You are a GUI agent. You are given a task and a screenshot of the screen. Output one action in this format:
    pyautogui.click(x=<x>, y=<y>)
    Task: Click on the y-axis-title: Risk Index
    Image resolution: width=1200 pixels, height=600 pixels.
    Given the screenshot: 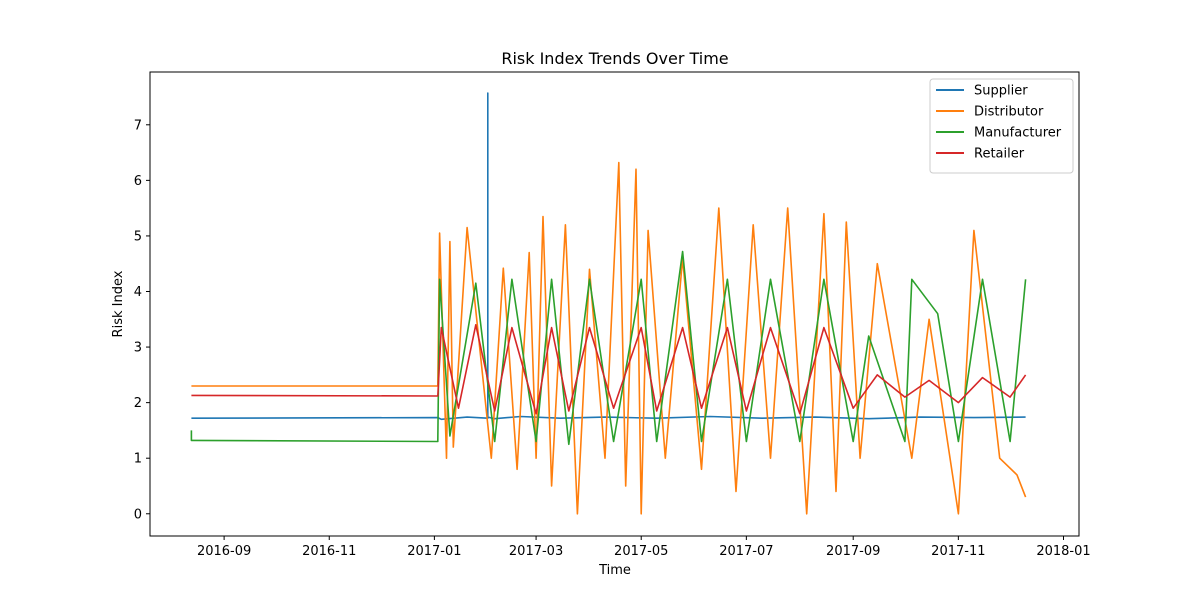 What is the action you would take?
    pyautogui.click(x=118, y=303)
    